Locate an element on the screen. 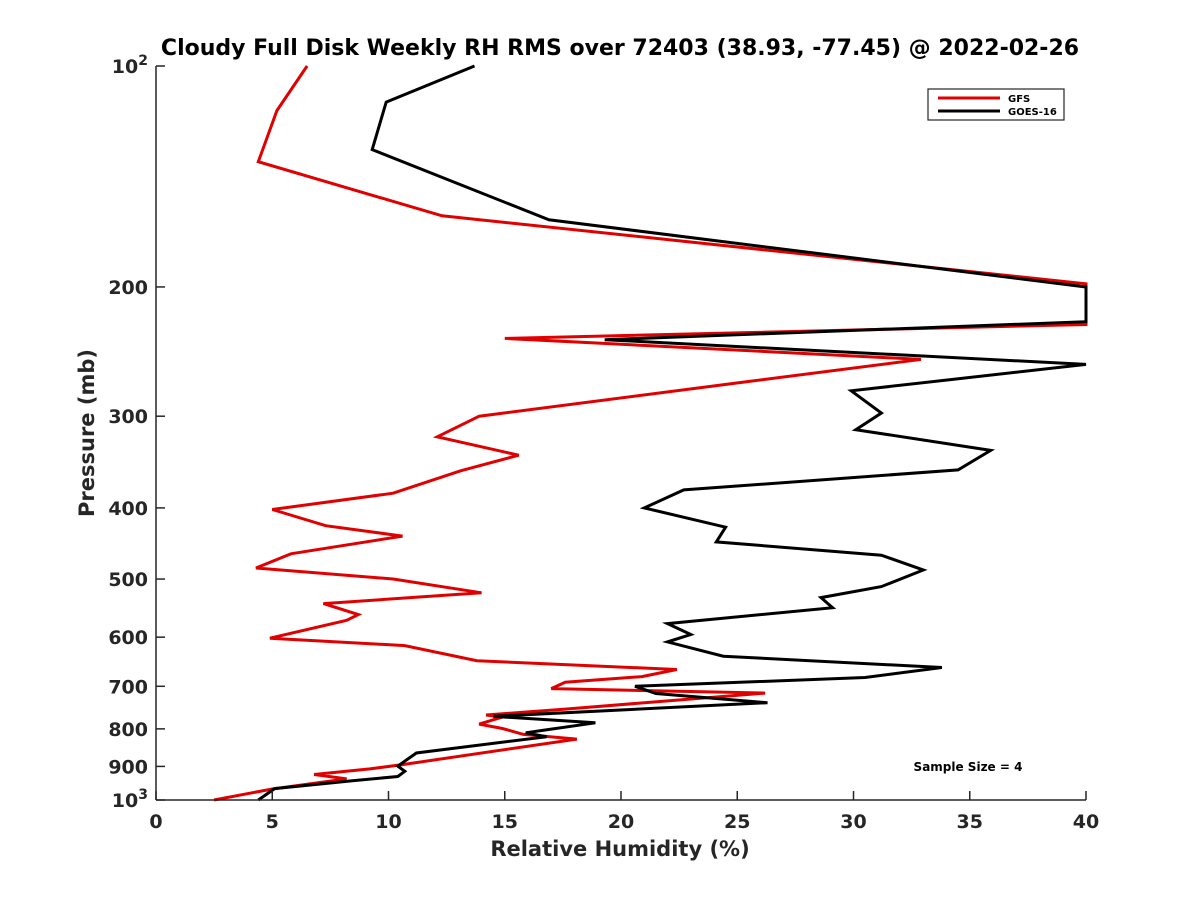  y-tick-label: 800 is located at coordinates (128, 730).